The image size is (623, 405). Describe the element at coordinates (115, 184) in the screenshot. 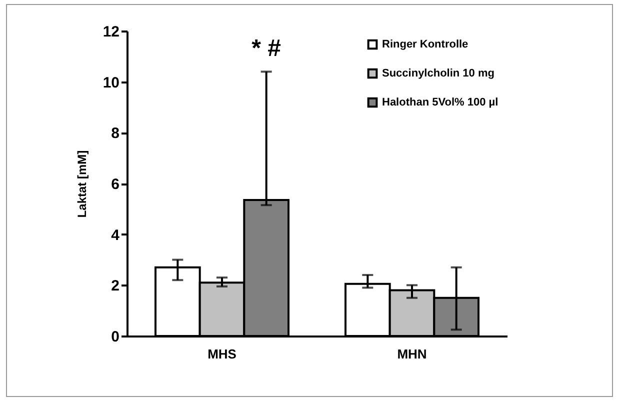

I see `y-tick-label: 6` at that location.